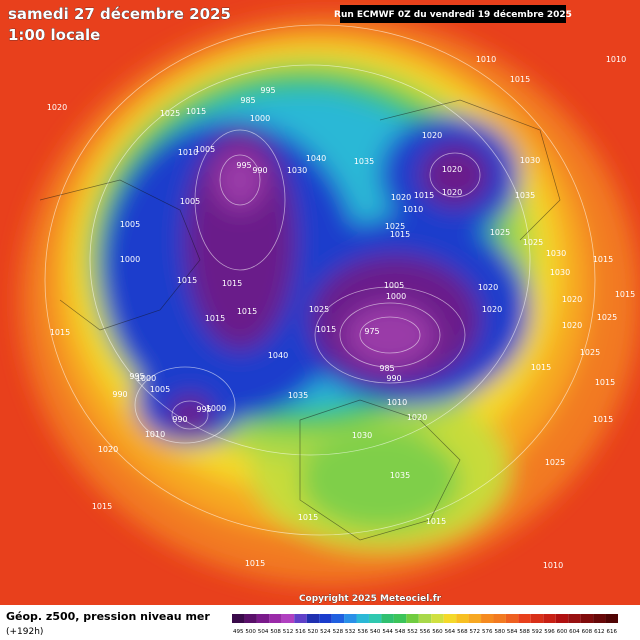  I want to click on colorbar-label: 616, so click(612, 632).